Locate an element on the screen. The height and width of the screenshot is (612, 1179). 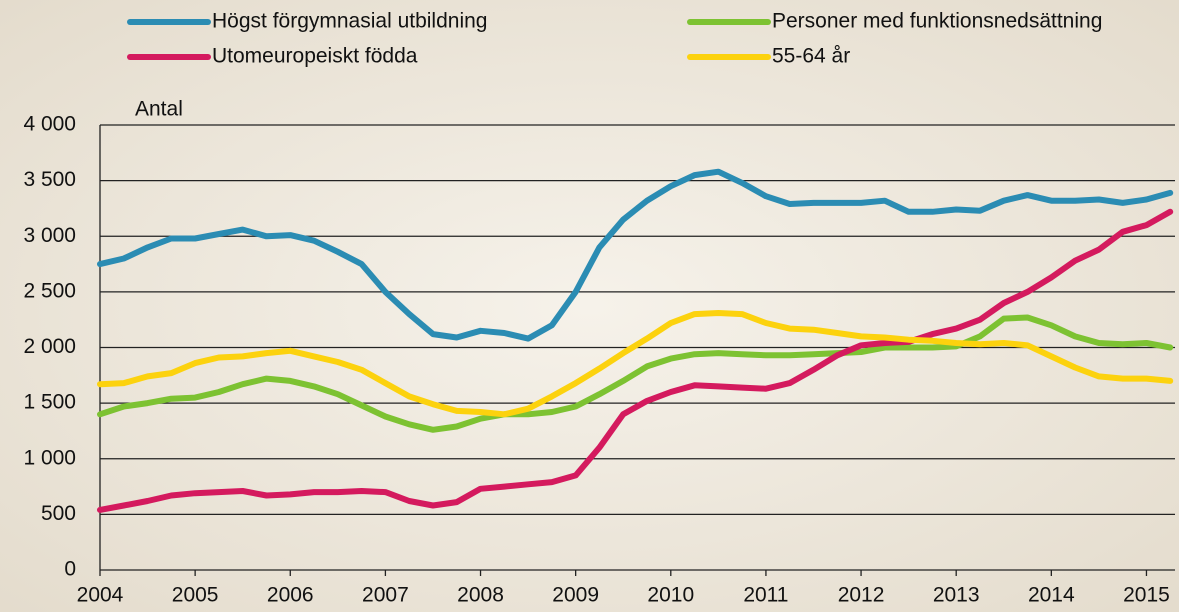
x-tick-label: 2015 is located at coordinates (1146, 595).